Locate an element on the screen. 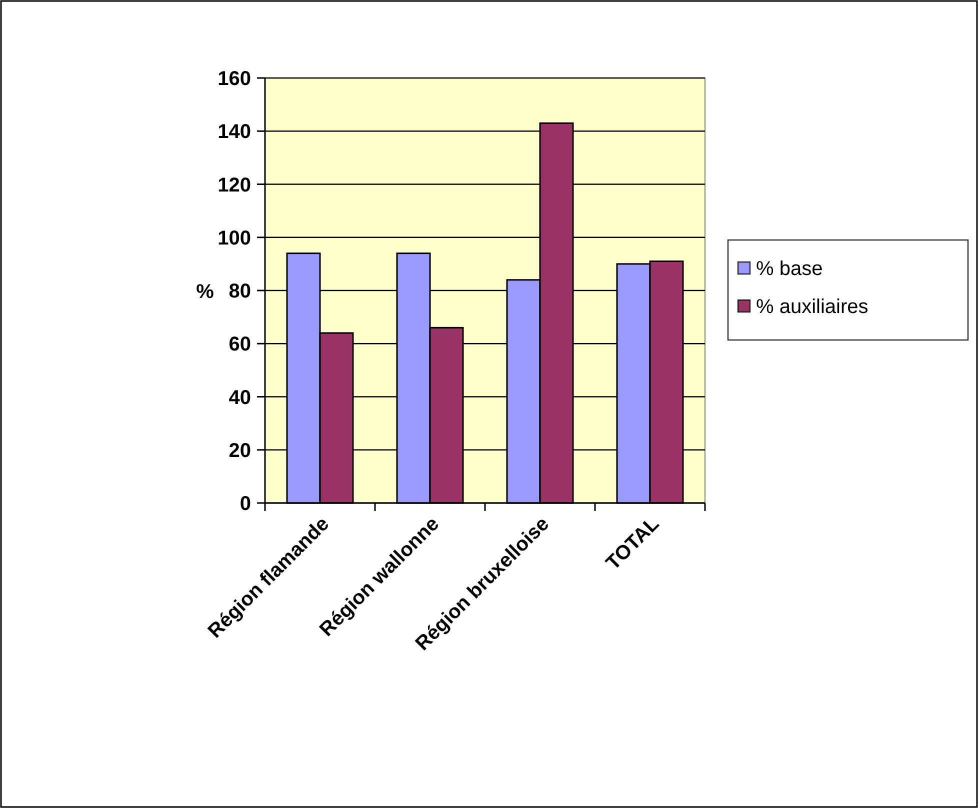 The width and height of the screenshot is (978, 808). y-axis-title: % is located at coordinates (205, 292).